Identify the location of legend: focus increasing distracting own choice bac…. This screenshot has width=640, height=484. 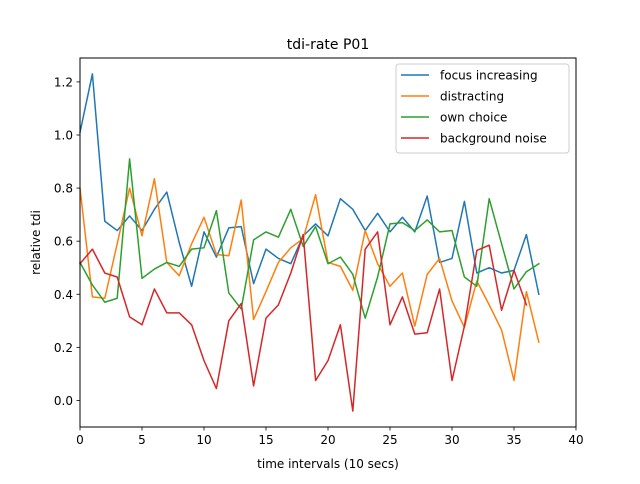
(482, 108).